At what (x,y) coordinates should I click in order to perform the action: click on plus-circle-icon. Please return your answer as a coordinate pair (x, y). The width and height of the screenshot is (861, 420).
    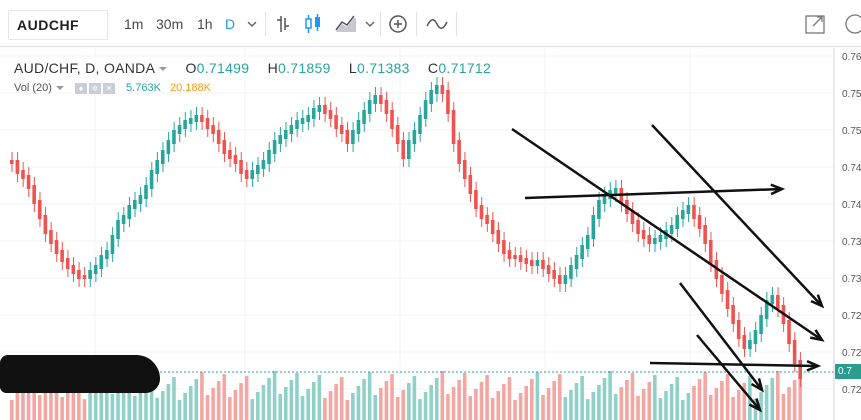
    Looking at the image, I should click on (399, 24).